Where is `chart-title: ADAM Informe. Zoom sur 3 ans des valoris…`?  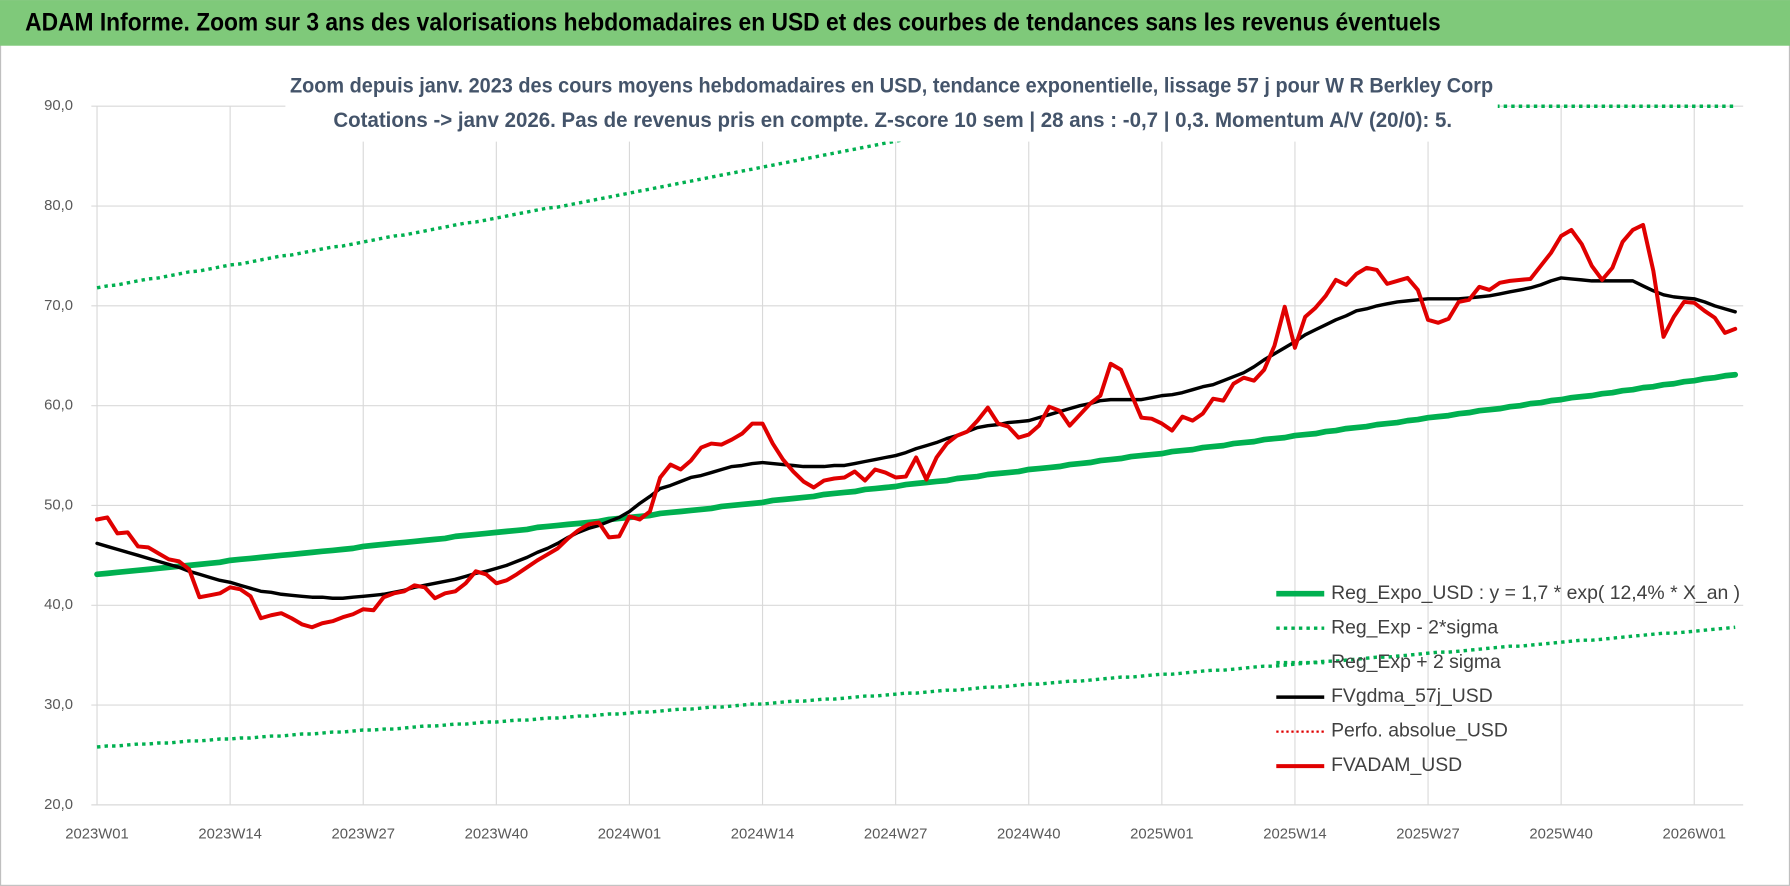
chart-title: ADAM Informe. Zoom sur 3 ans des valoris… is located at coordinates (733, 23).